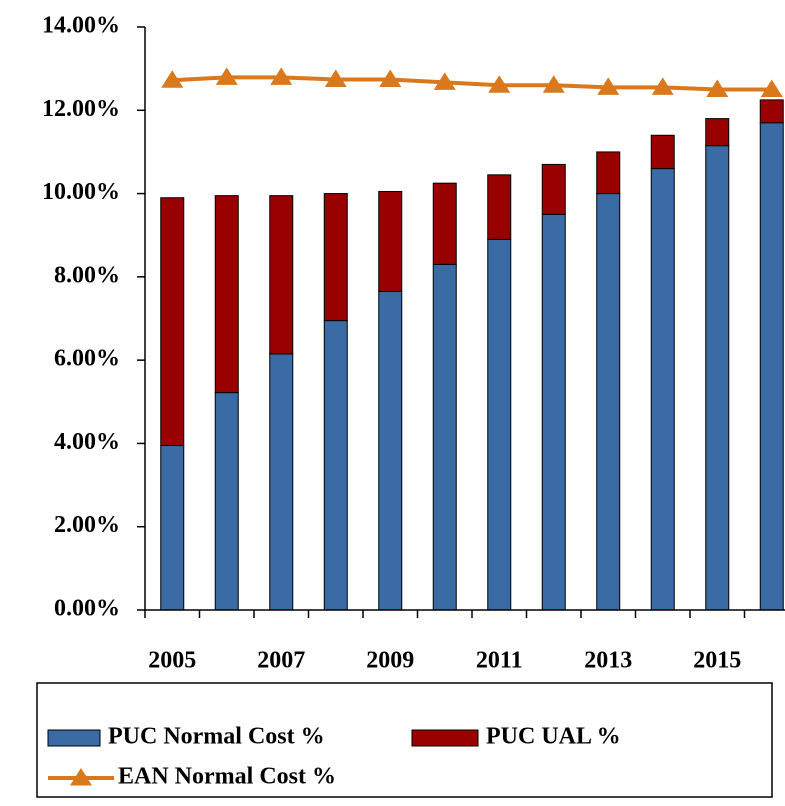  What do you see at coordinates (172, 661) in the screenshot?
I see `x-tick-label: 2005` at bounding box center [172, 661].